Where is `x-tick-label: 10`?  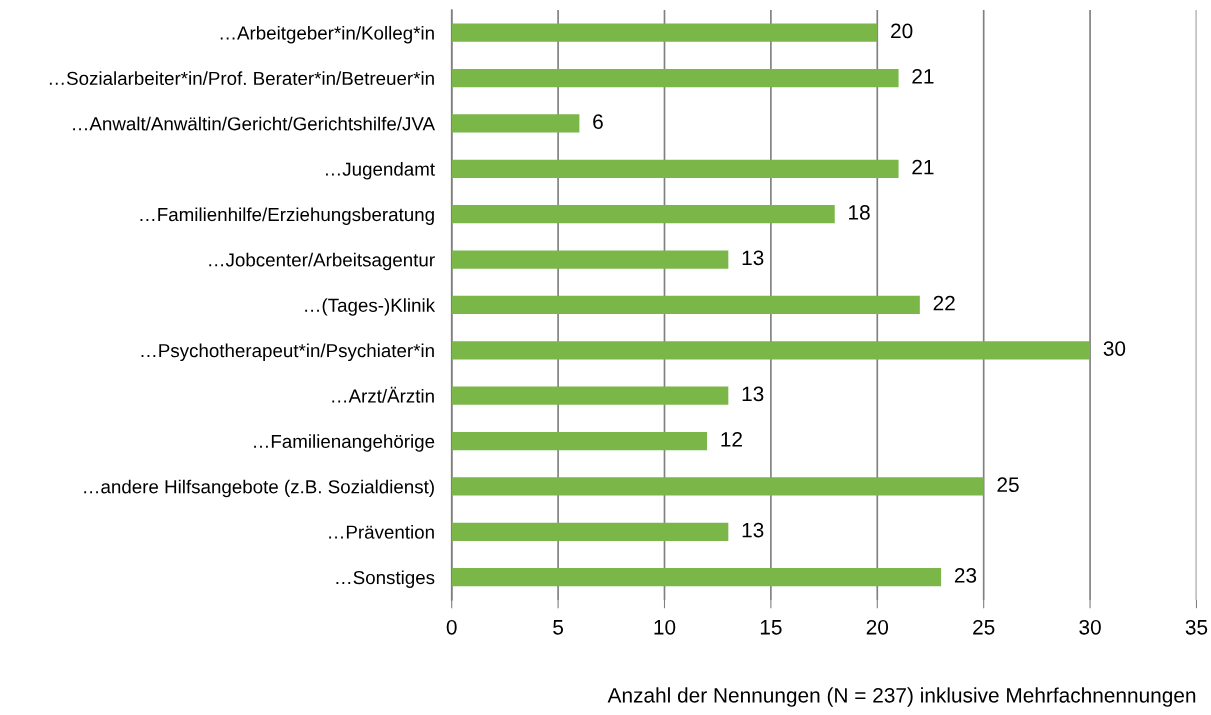
x-tick-label: 10 is located at coordinates (665, 627).